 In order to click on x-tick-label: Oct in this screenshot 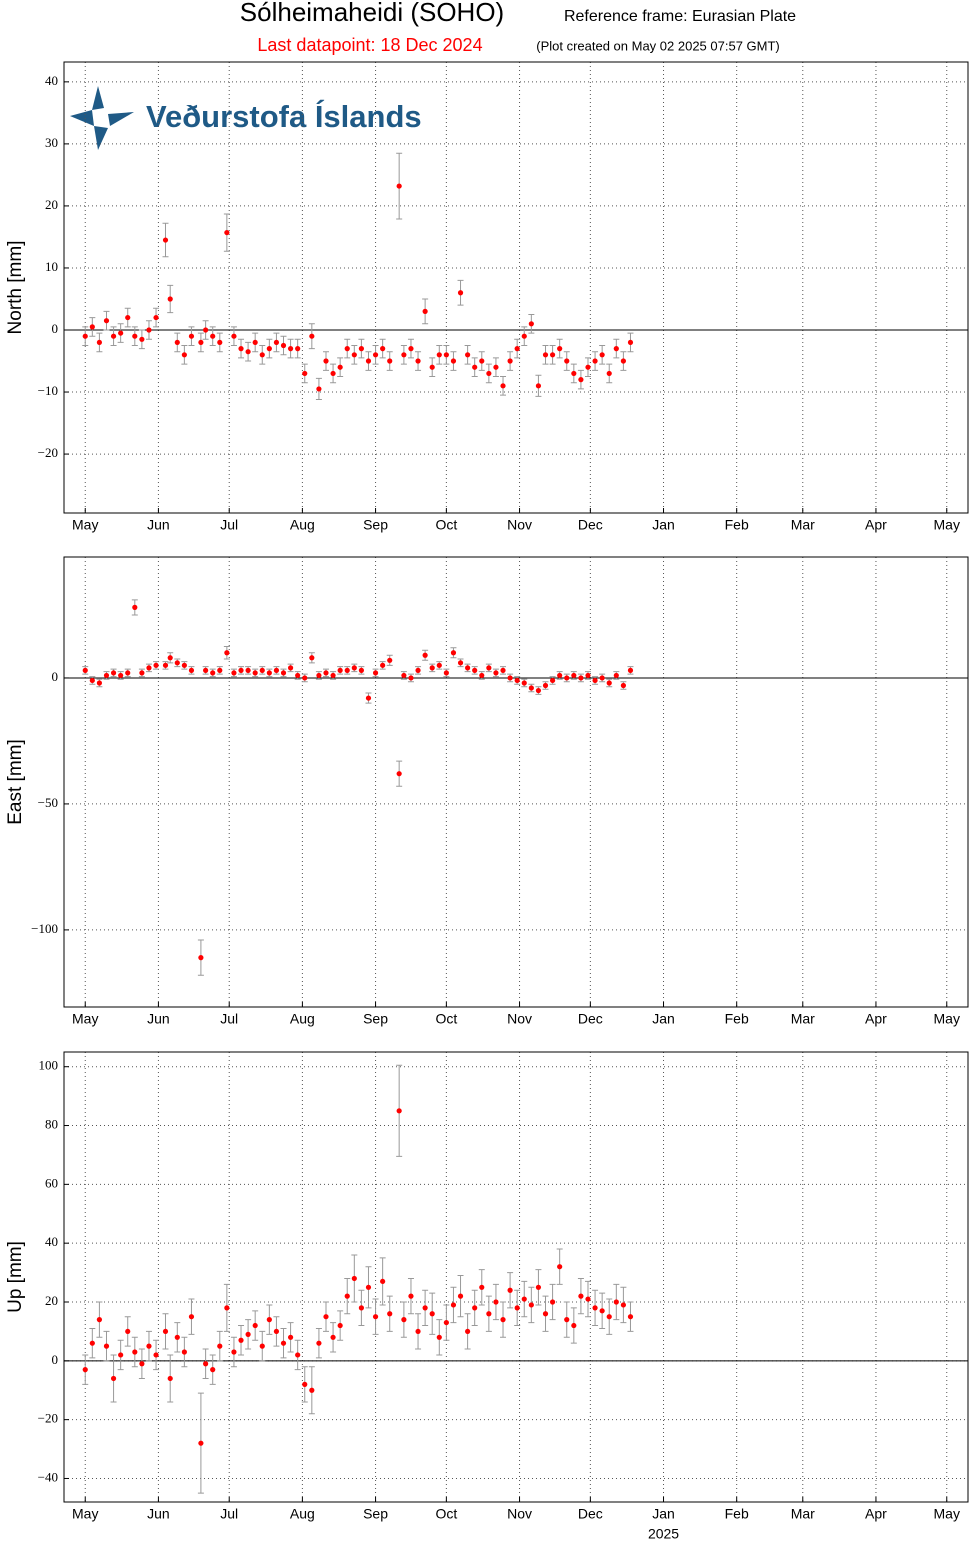, I will do `click(446, 525)`.